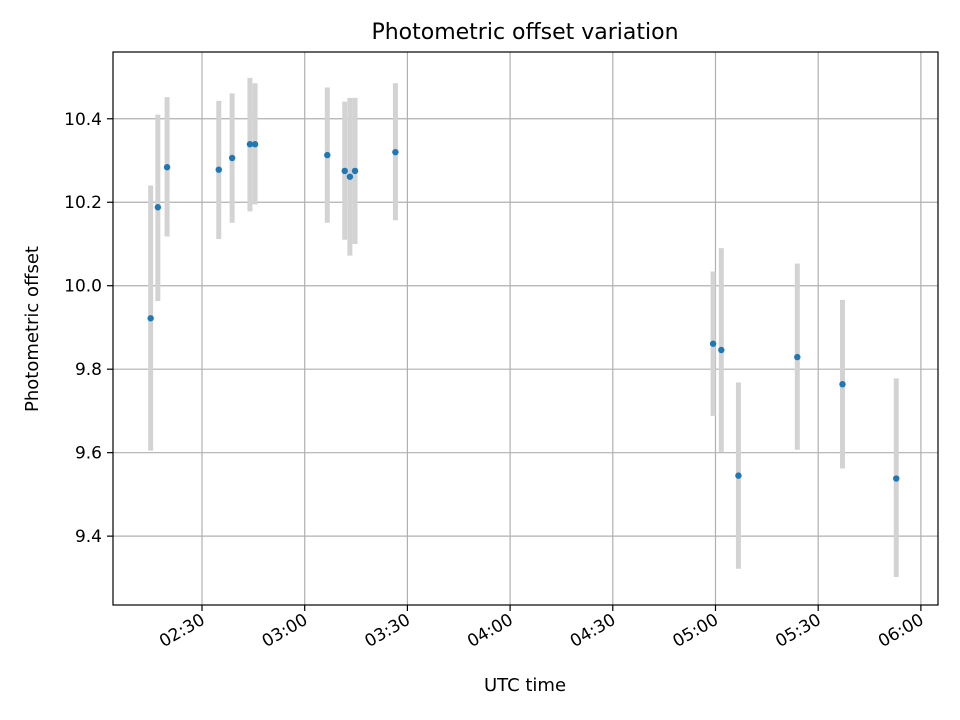 The height and width of the screenshot is (720, 960). What do you see at coordinates (88, 454) in the screenshot?
I see `y-tick-label: 9.6` at bounding box center [88, 454].